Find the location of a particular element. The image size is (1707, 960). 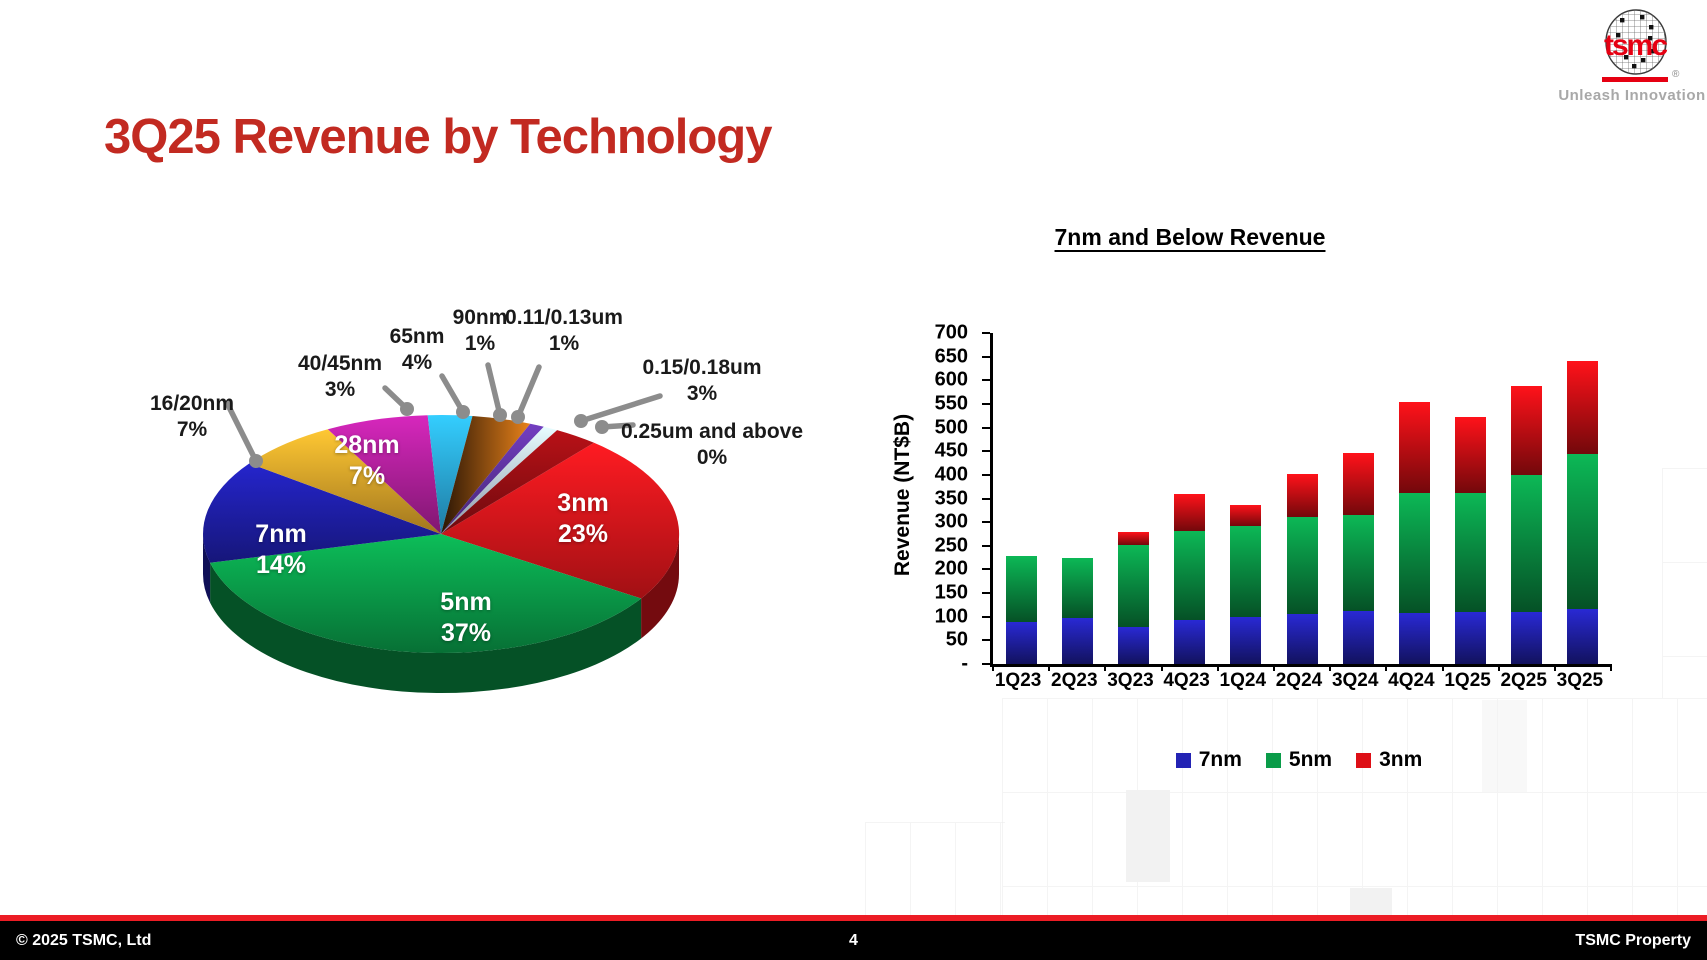

footer-page-number: 4 is located at coordinates (853, 940).